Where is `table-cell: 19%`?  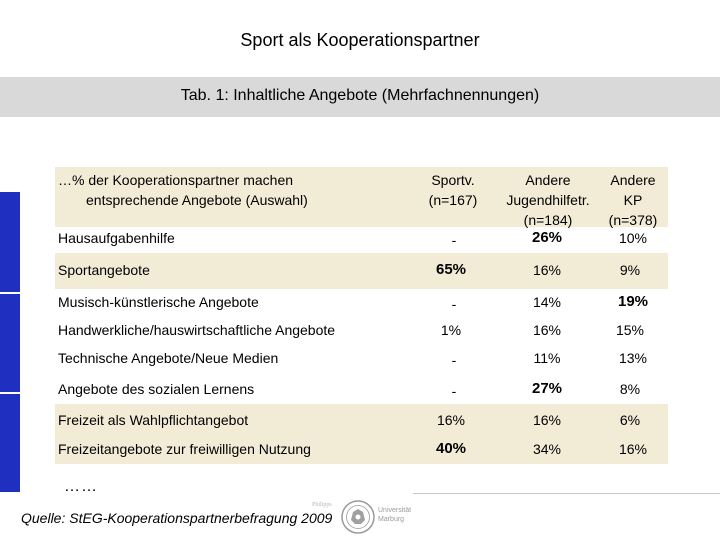 table-cell: 19% is located at coordinates (633, 301).